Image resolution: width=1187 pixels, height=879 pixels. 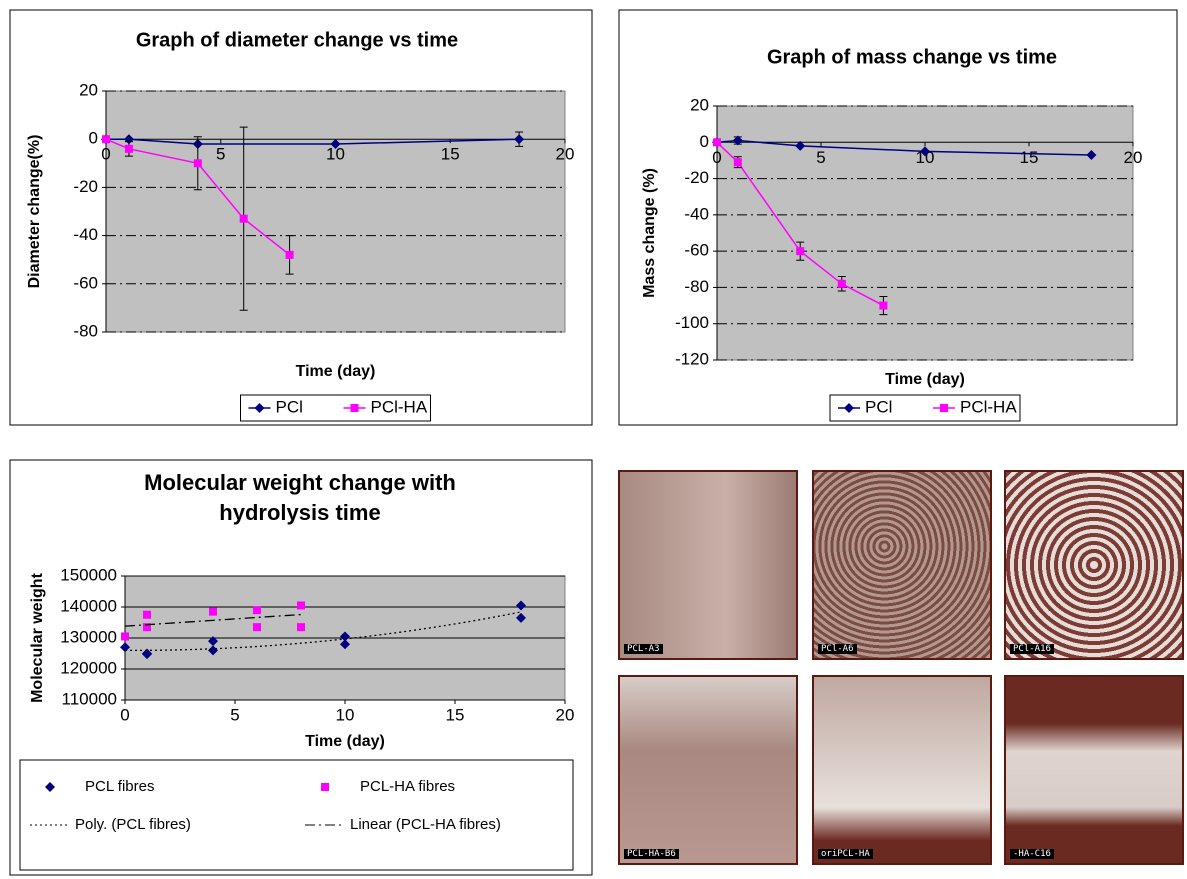 What do you see at coordinates (692, 358) in the screenshot?
I see `y-tick-label: -120` at bounding box center [692, 358].